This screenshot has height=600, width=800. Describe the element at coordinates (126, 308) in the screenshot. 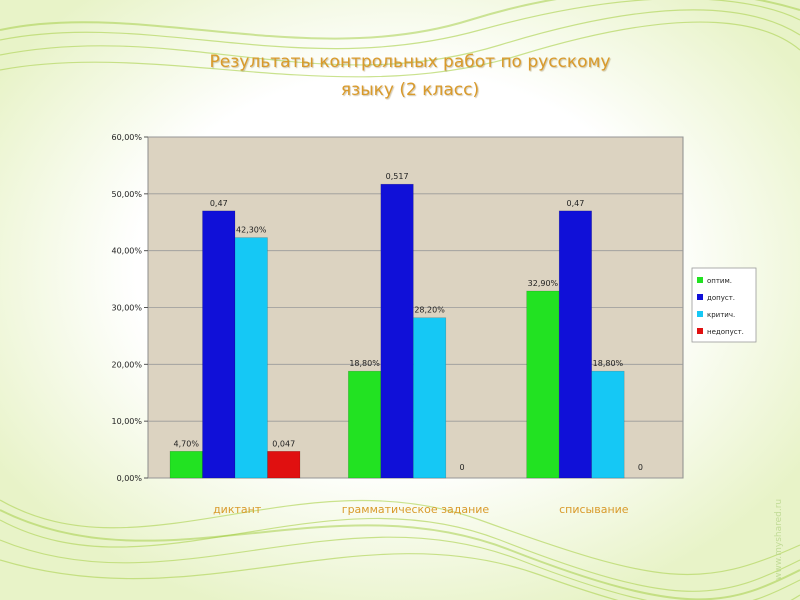

I see `y-tick-label: 30,00%` at that location.